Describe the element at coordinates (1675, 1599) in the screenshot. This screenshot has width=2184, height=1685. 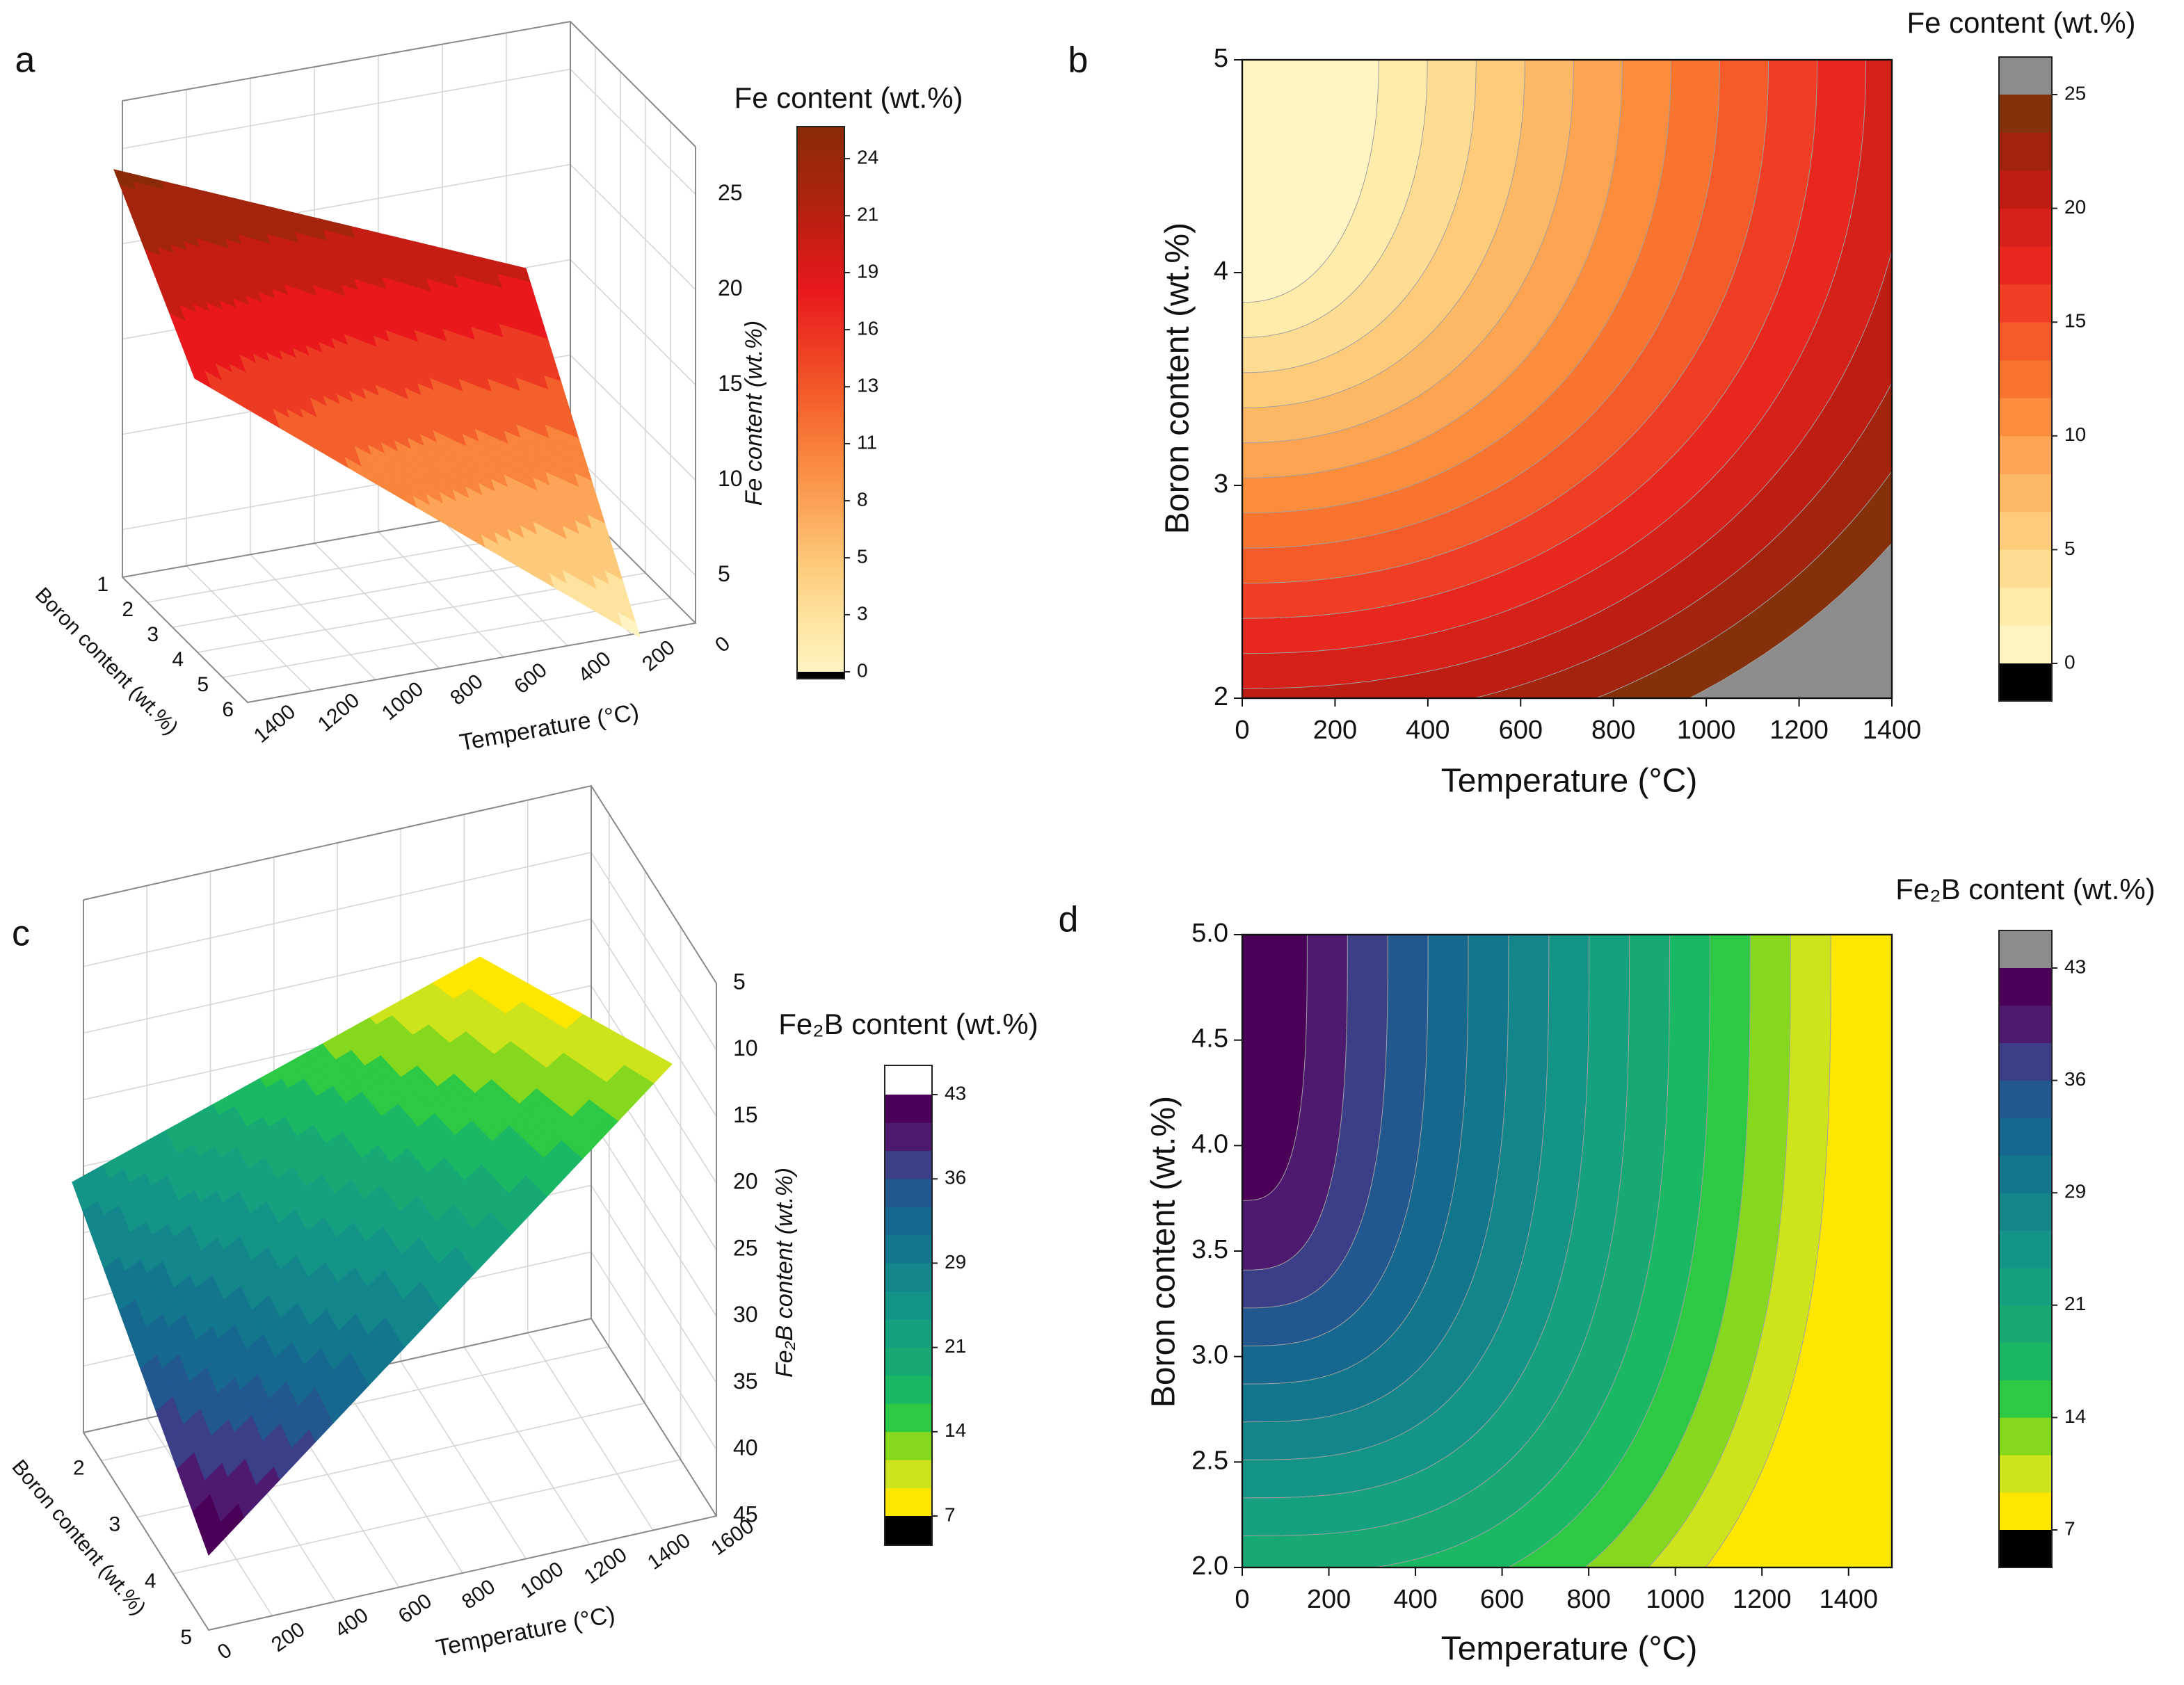
I see `x-tick-label: 1000` at that location.